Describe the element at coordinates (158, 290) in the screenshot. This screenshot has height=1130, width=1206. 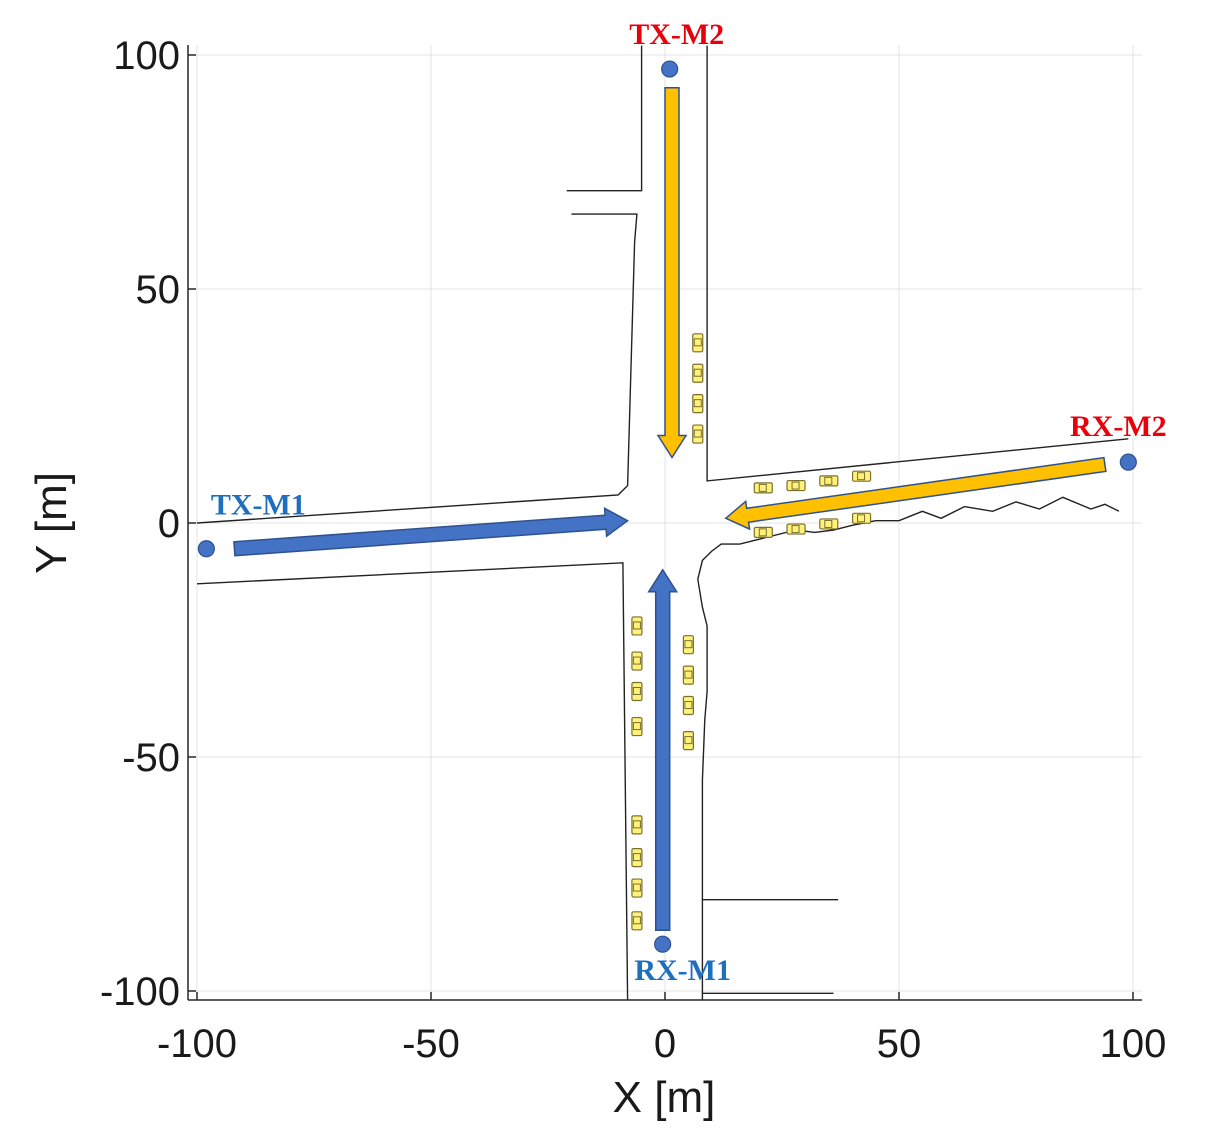
I see `y-tick-label: 50` at that location.